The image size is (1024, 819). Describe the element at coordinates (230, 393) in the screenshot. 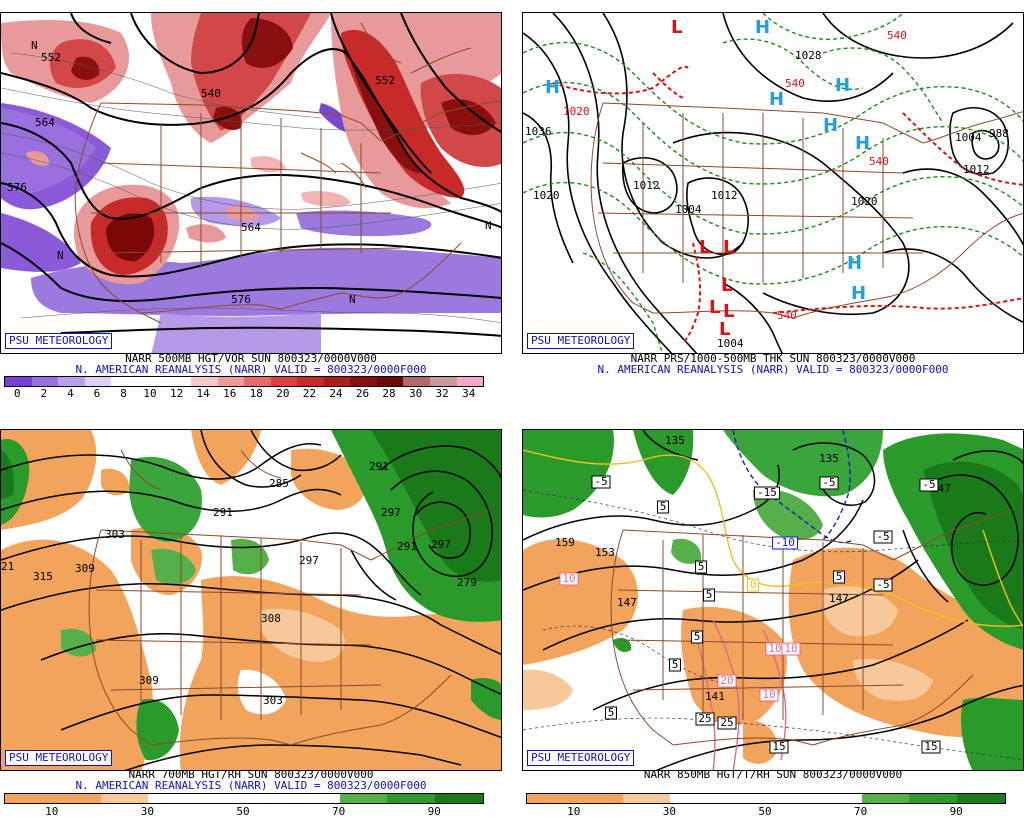

I see `colorbar-tick-label: 16` at that location.